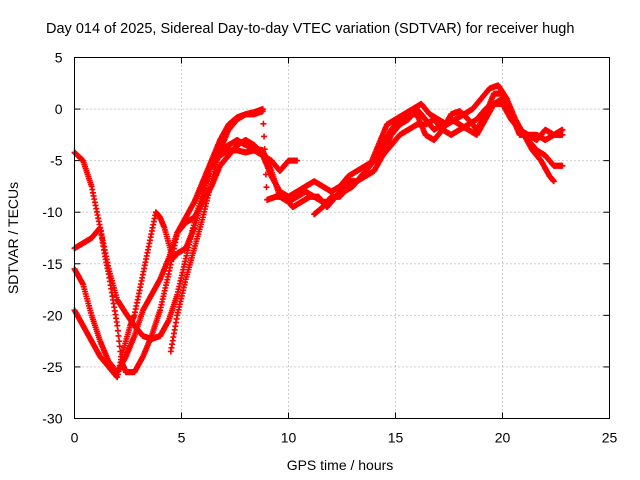  I want to click on x-tick-label: 25, so click(610, 438).